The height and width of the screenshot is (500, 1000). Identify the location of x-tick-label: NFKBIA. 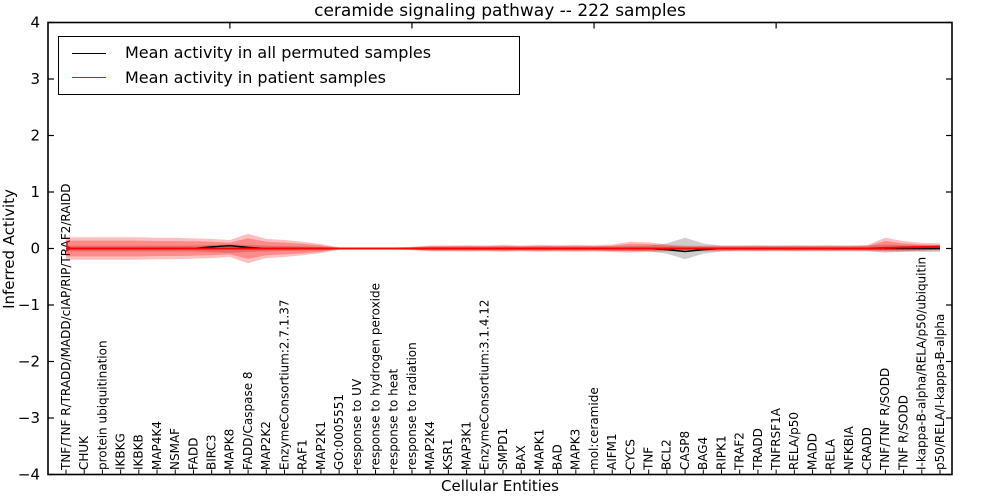
(849, 447).